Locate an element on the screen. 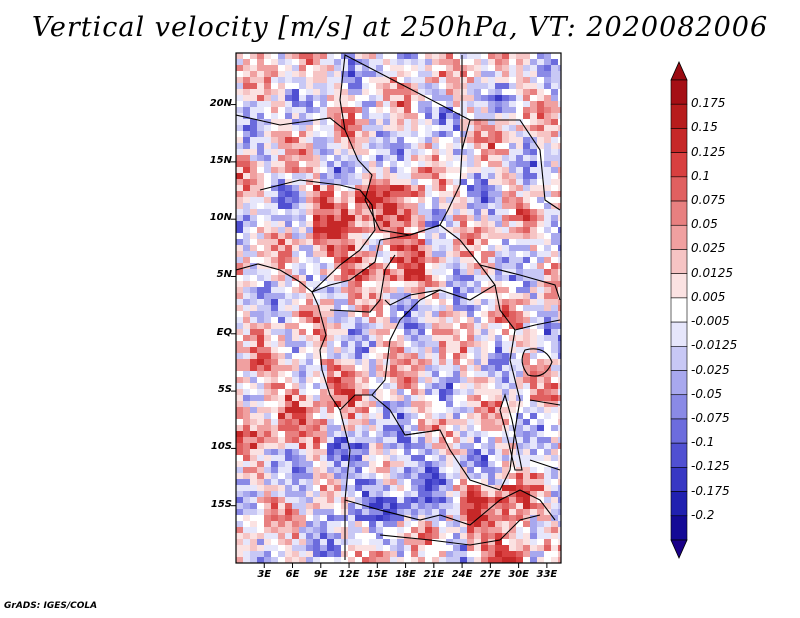 The width and height of the screenshot is (800, 618). colorbar-tick-label: -0.125 is located at coordinates (710, 466).